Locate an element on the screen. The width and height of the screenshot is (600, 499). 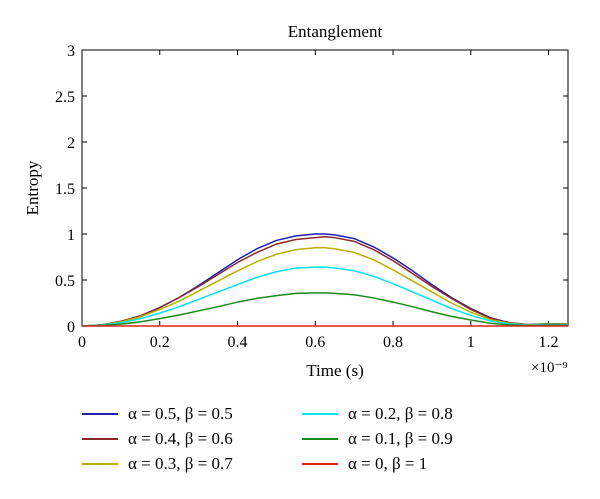
x-tick-label: 0.4 is located at coordinates (238, 342).